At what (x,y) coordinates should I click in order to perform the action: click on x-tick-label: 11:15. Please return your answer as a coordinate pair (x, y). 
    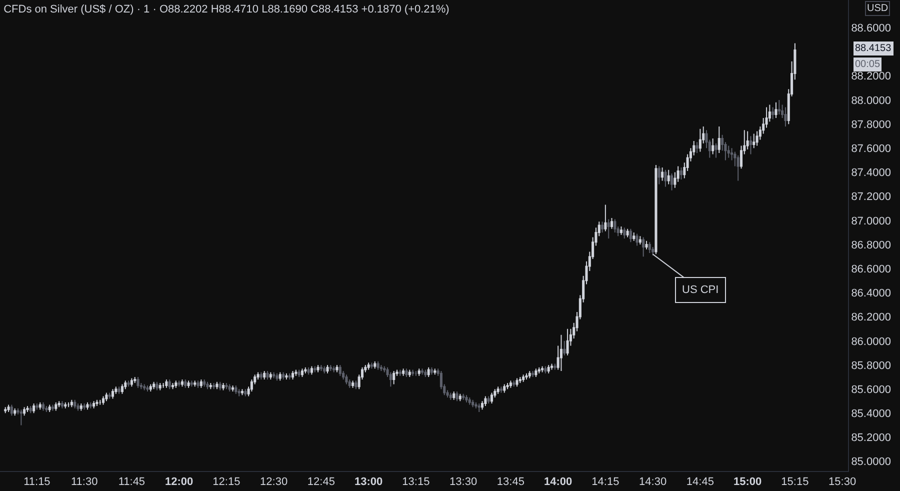
    Looking at the image, I should click on (37, 482).